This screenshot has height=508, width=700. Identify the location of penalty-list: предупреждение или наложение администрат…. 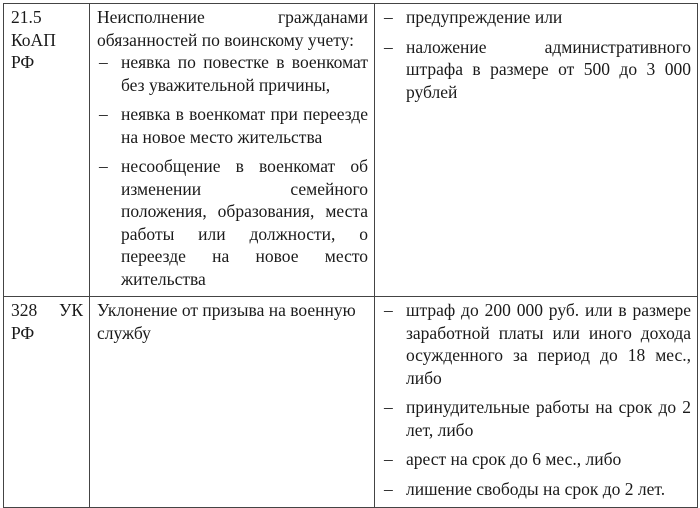
(536, 54).